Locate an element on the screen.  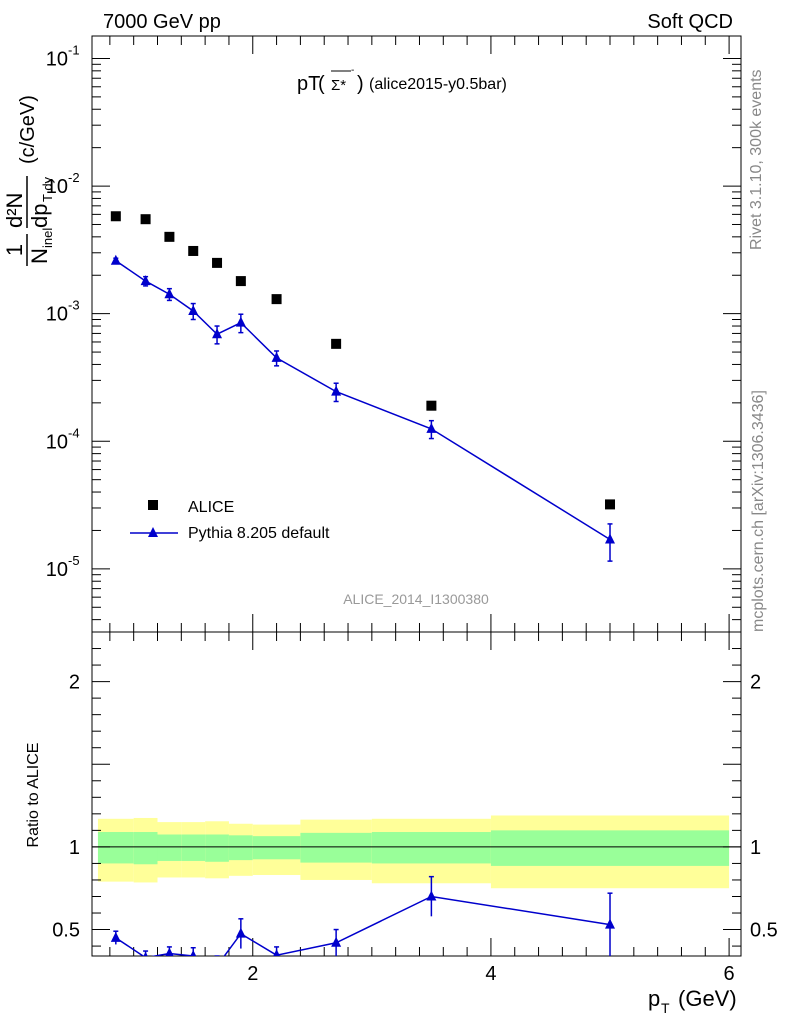
main-ytick-label-2: 10 is located at coordinates (57, 315).